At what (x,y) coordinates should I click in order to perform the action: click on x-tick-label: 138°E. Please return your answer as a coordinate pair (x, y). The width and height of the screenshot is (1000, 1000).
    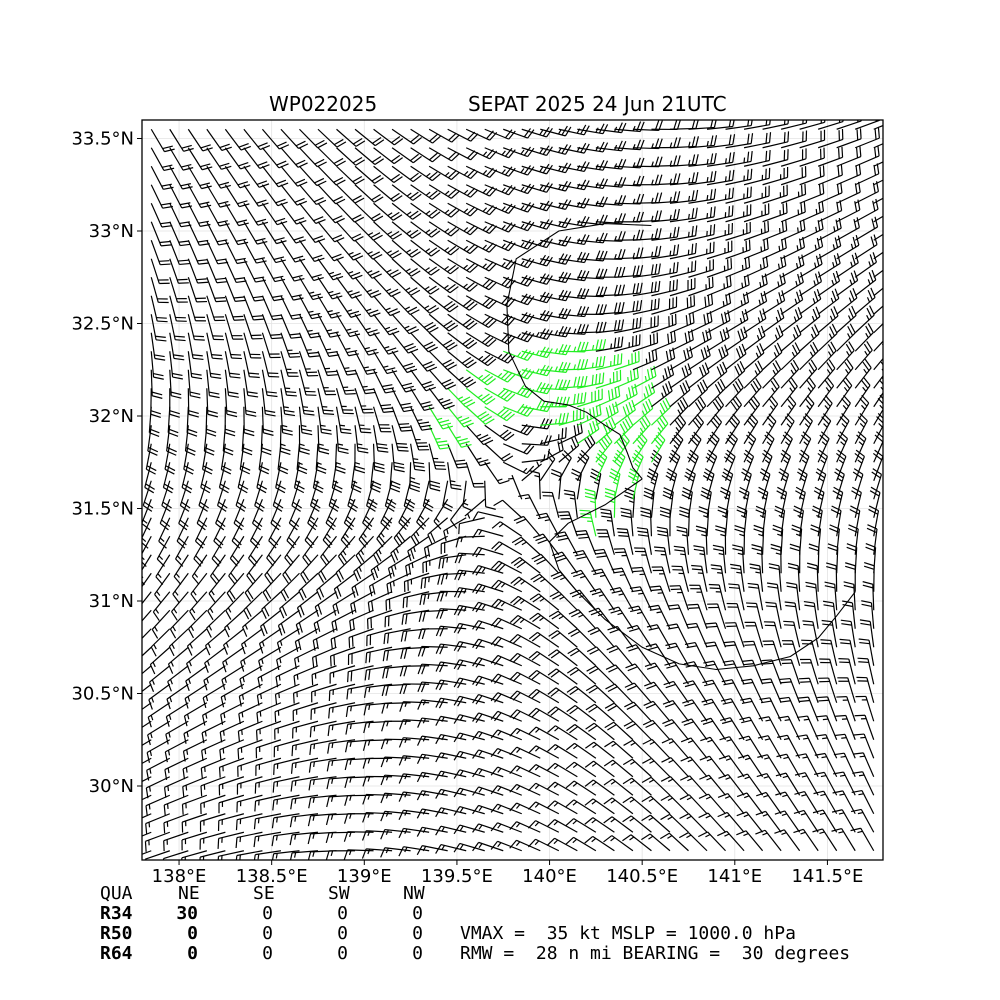
    Looking at the image, I should click on (179, 876).